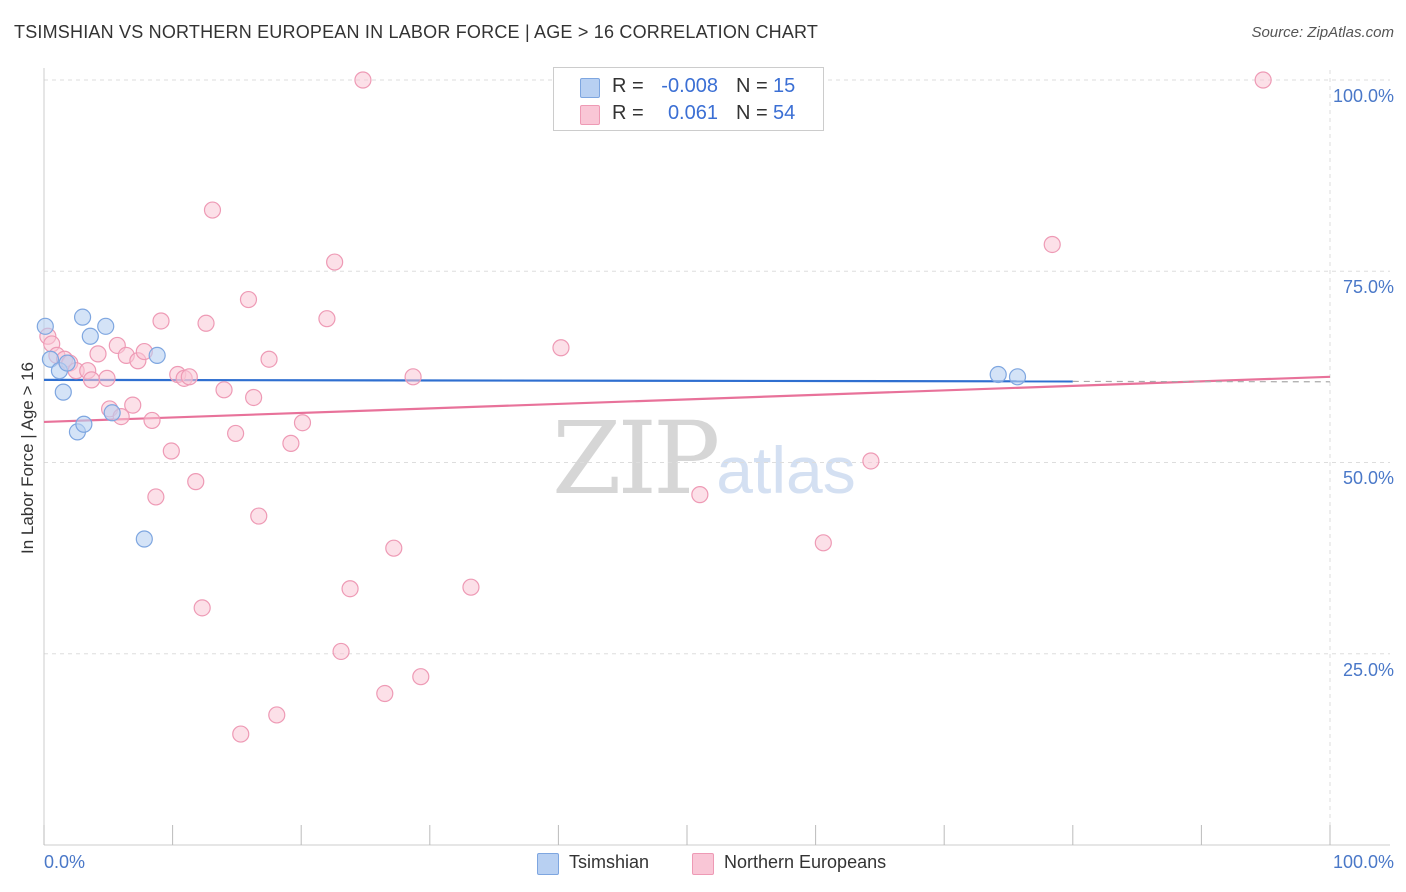  Describe the element at coordinates (1363, 96) in the screenshot. I see `y-tick-label-100: 100.0%` at that location.